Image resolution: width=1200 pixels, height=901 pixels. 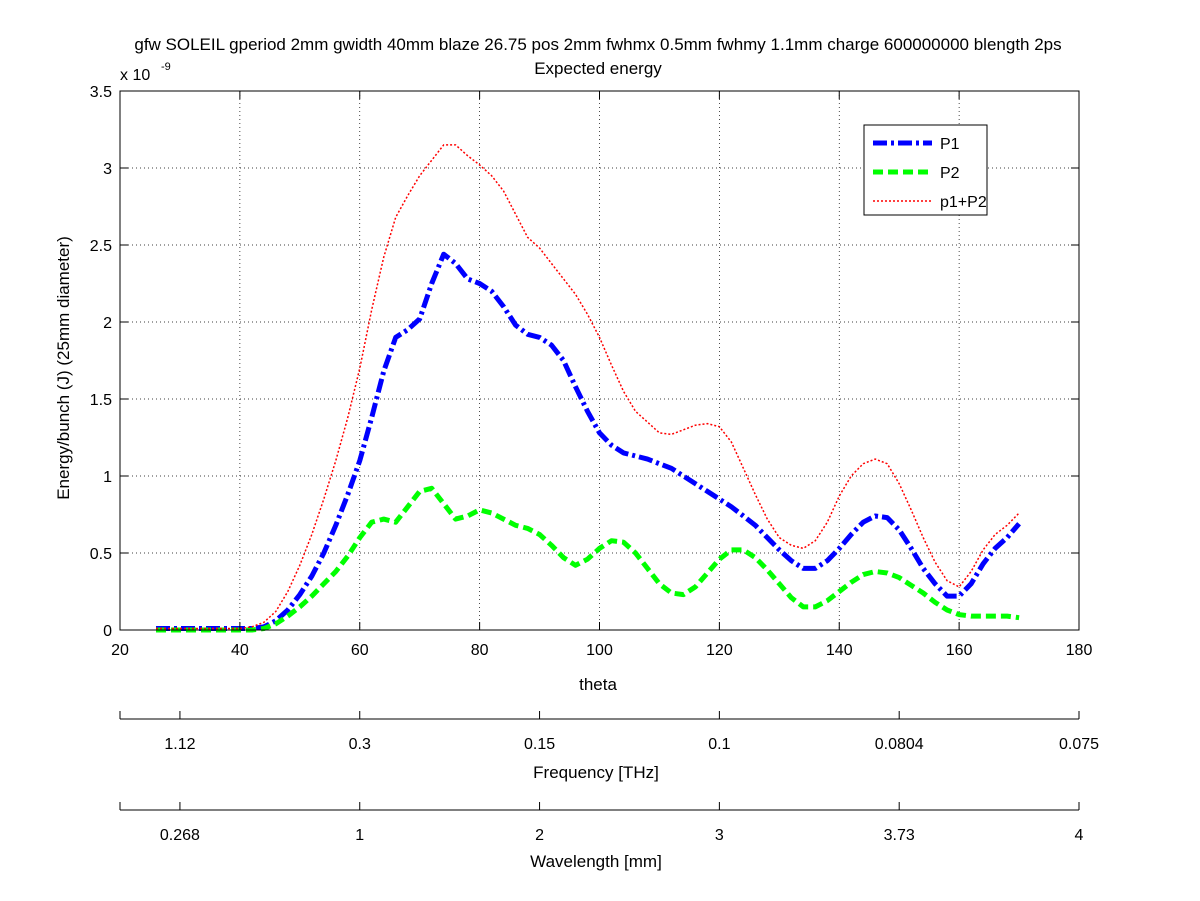 What do you see at coordinates (1079, 744) in the screenshot?
I see `frequency-axis-tick-label: 0.075` at bounding box center [1079, 744].